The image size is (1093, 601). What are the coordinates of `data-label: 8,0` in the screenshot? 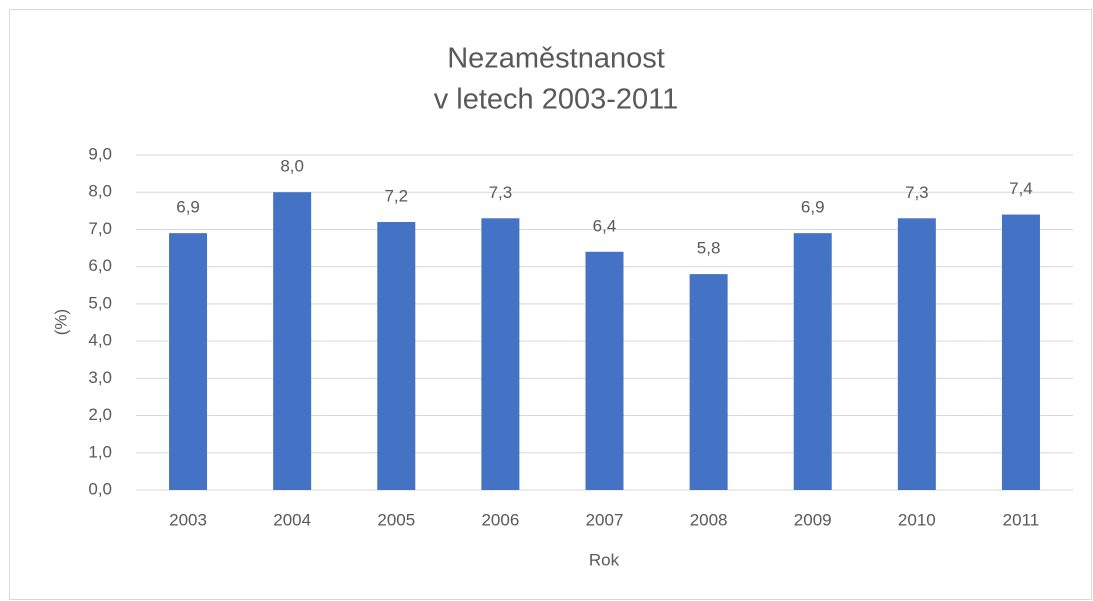 It's located at (292, 166).